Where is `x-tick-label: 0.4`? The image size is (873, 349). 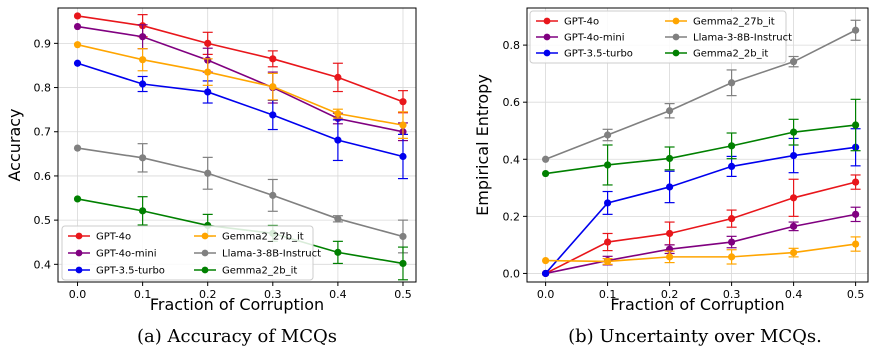
x-tick-label: 0.4 is located at coordinates (338, 294).